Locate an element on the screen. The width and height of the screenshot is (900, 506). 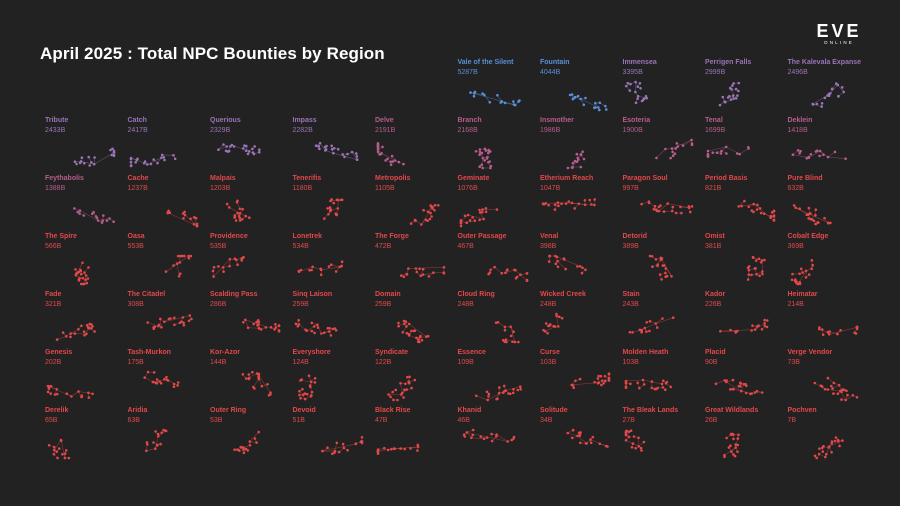
region-cell: Metropolis 1105B is located at coordinates (415, 202).